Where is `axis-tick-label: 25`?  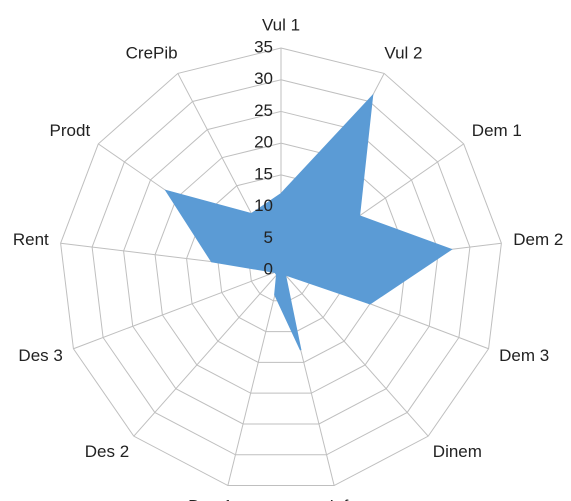
axis-tick-label: 25 is located at coordinates (263, 110).